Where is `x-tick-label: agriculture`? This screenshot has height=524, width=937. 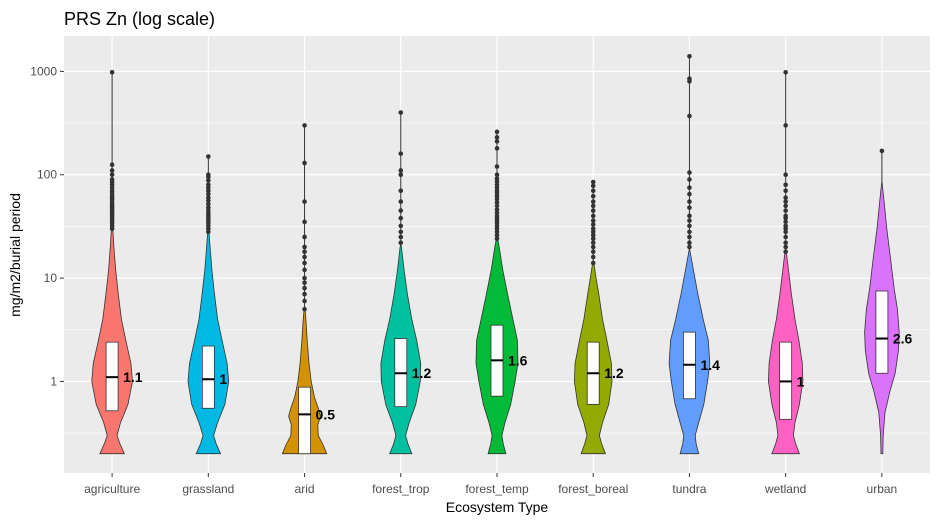 x-tick-label: agriculture is located at coordinates (112, 489).